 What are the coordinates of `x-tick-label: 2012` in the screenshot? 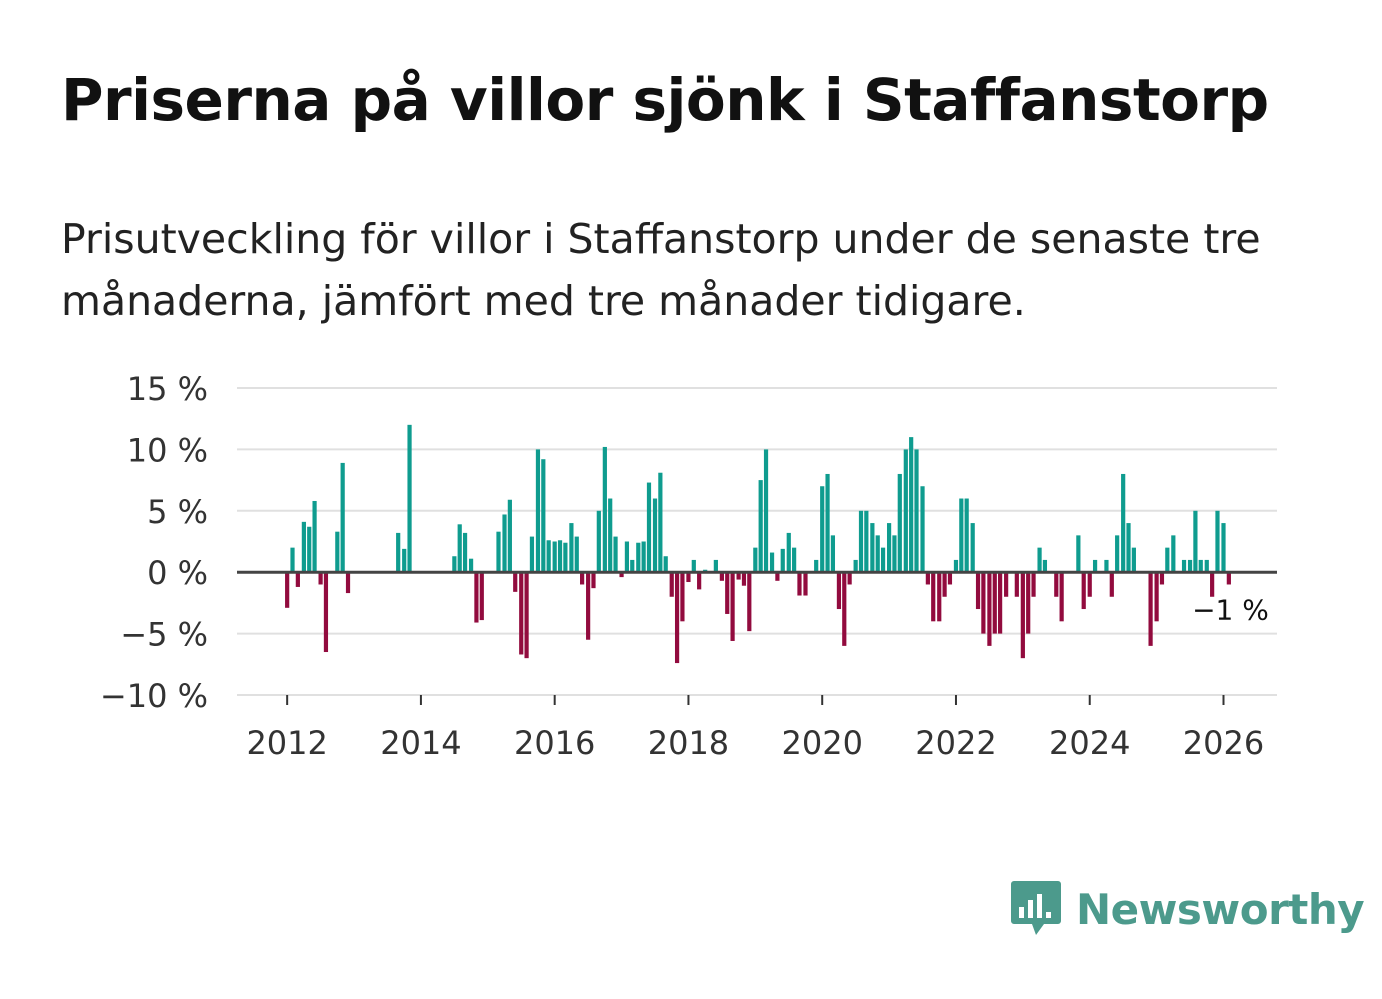 It's located at (286, 743).